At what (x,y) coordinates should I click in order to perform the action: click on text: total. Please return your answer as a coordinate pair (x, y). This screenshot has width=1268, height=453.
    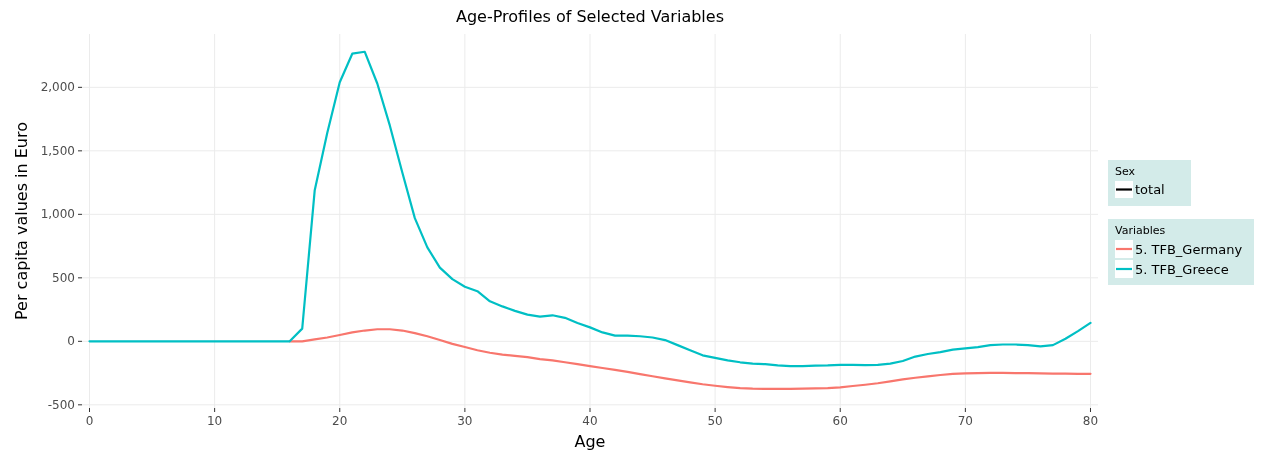
    Looking at the image, I should click on (1150, 189).